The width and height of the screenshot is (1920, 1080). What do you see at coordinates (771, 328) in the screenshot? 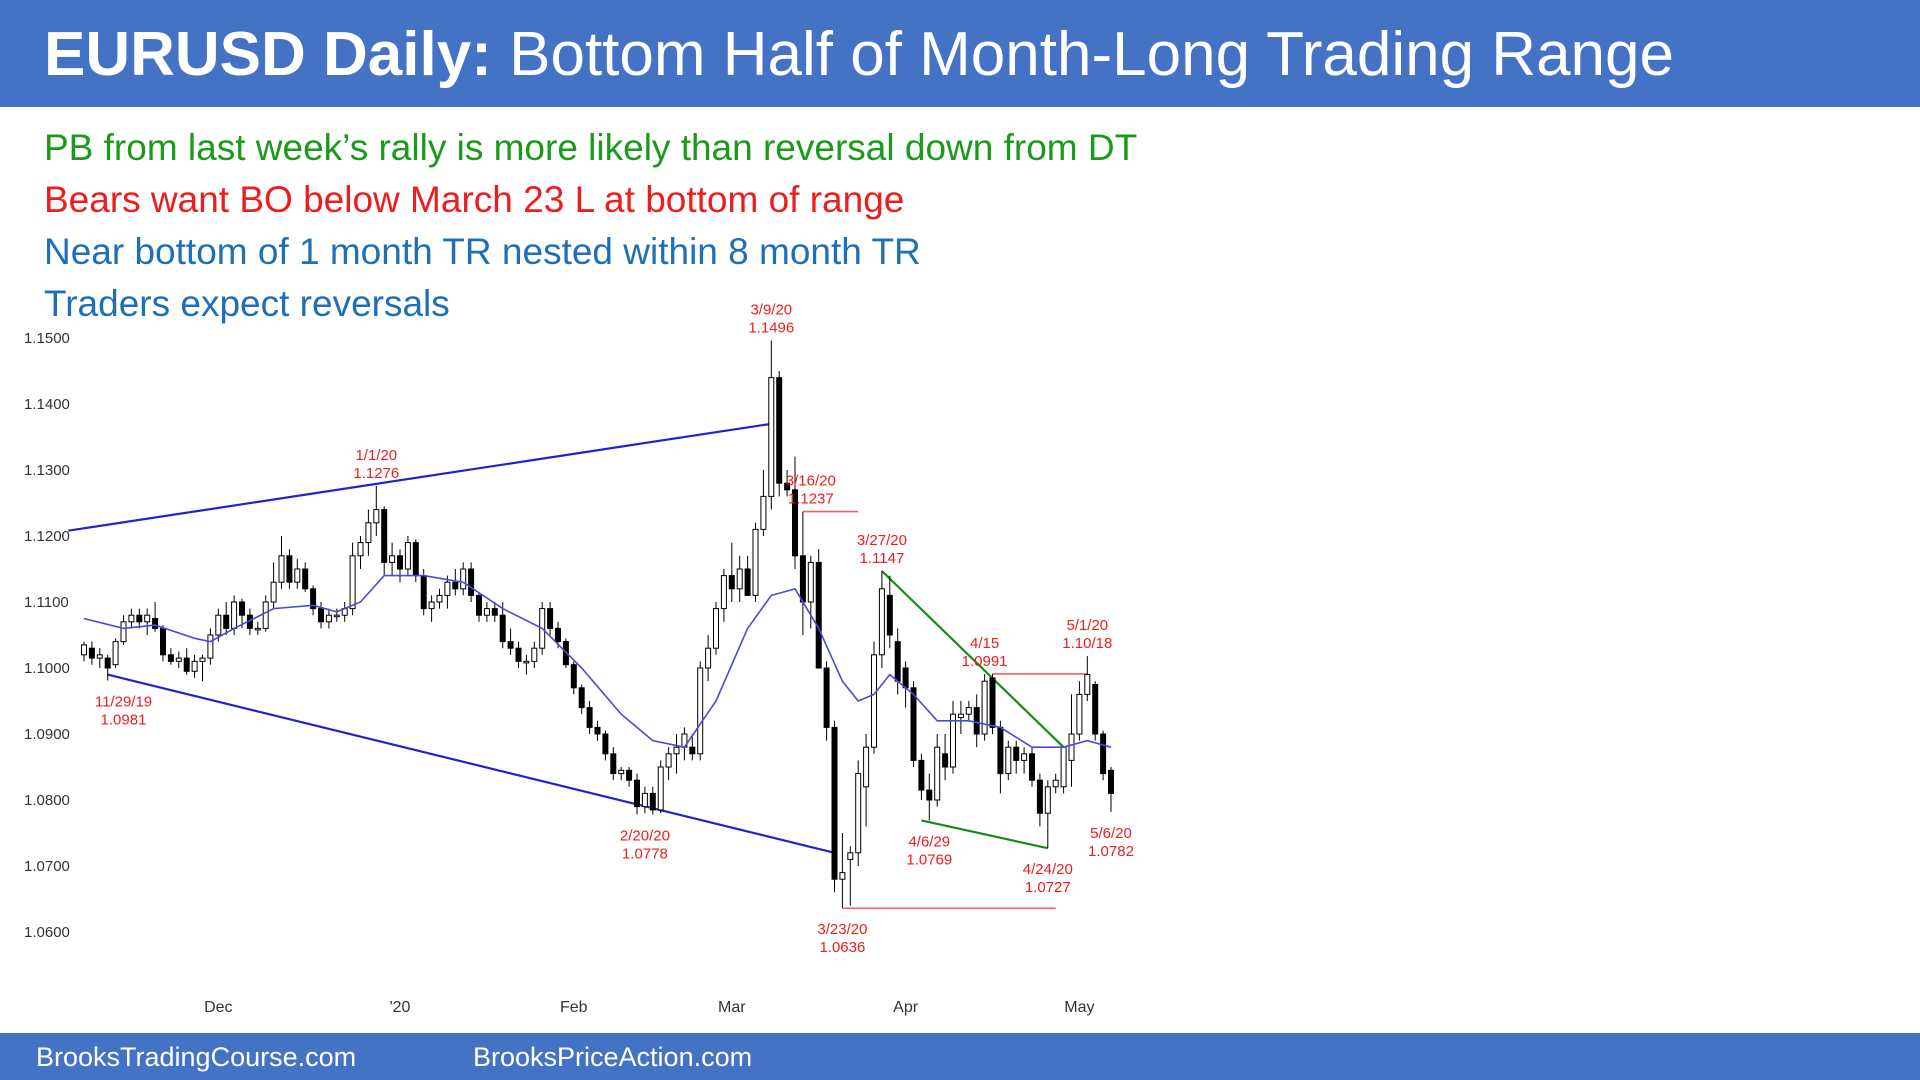
I see `label-3-9-20-price: 1.1496` at bounding box center [771, 328].